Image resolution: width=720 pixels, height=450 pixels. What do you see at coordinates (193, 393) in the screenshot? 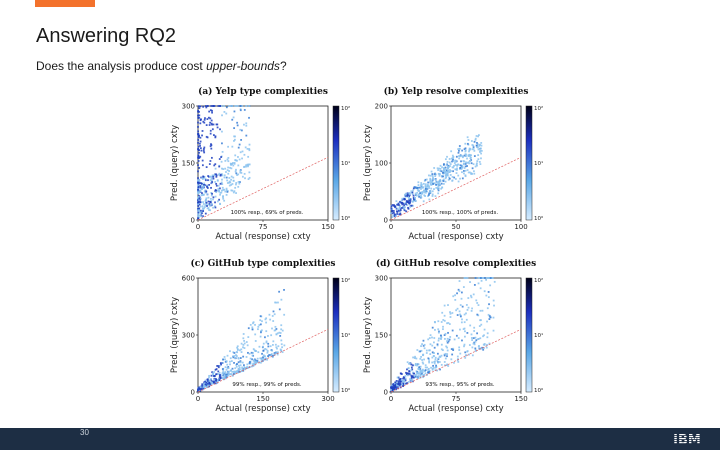
I see `chart-c-ytick-label: 0` at bounding box center [193, 393].